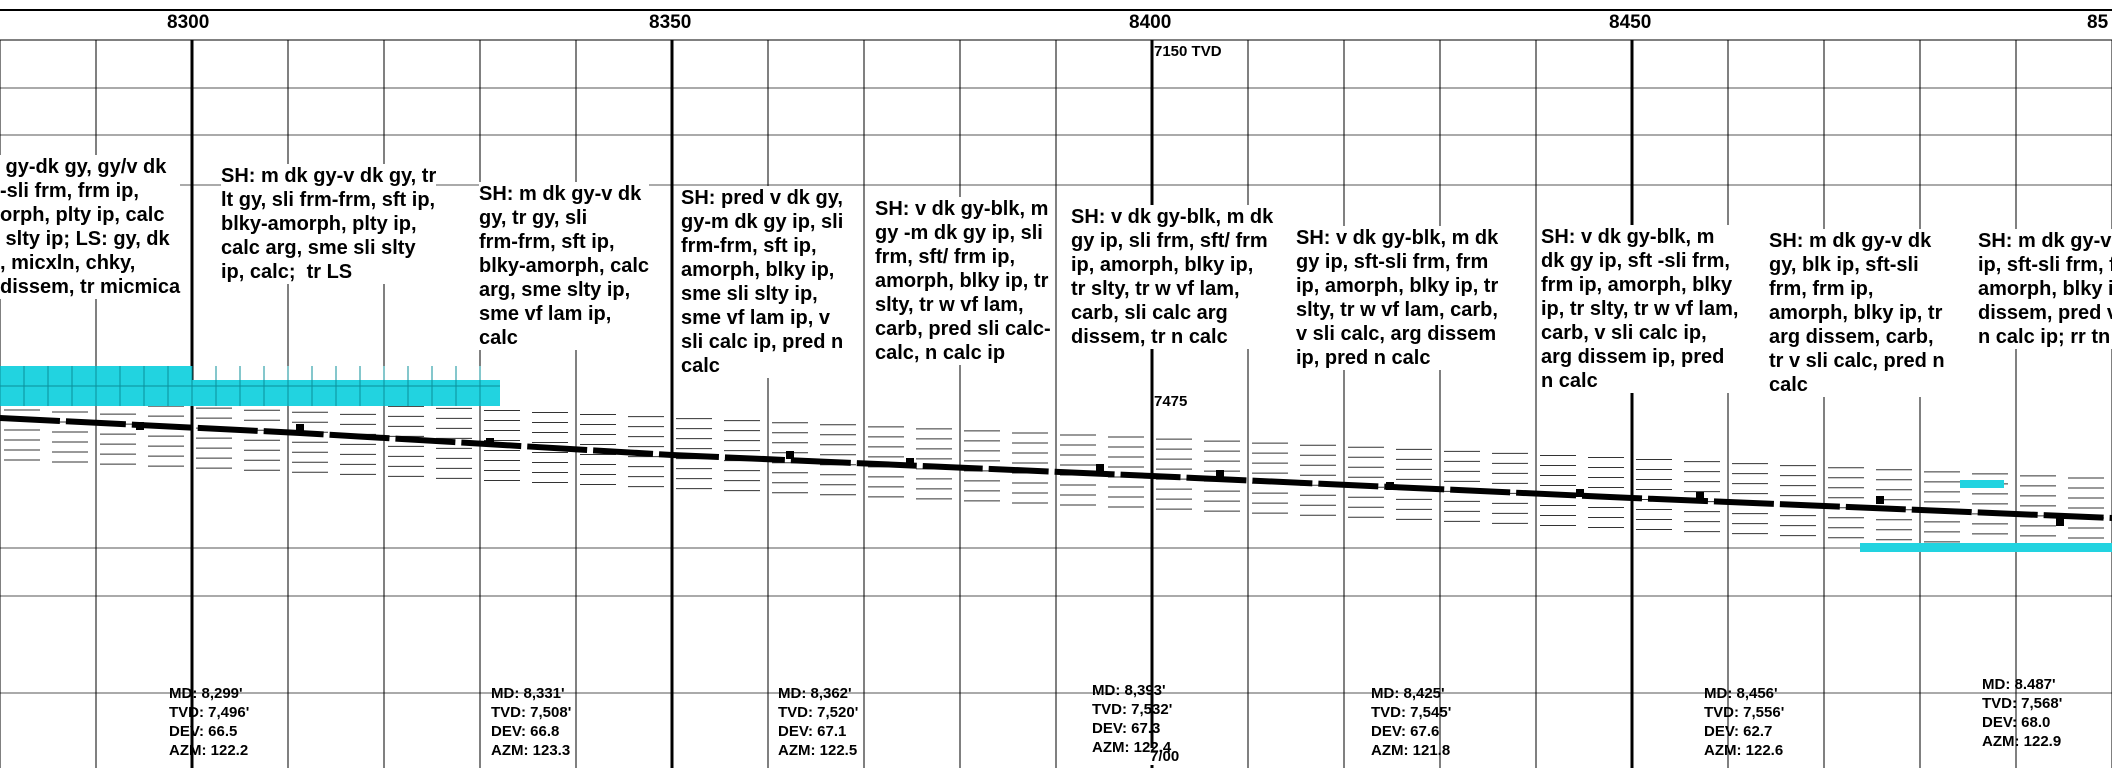  I want to click on tvd-marker-bottom: 7/00, so click(1165, 756).